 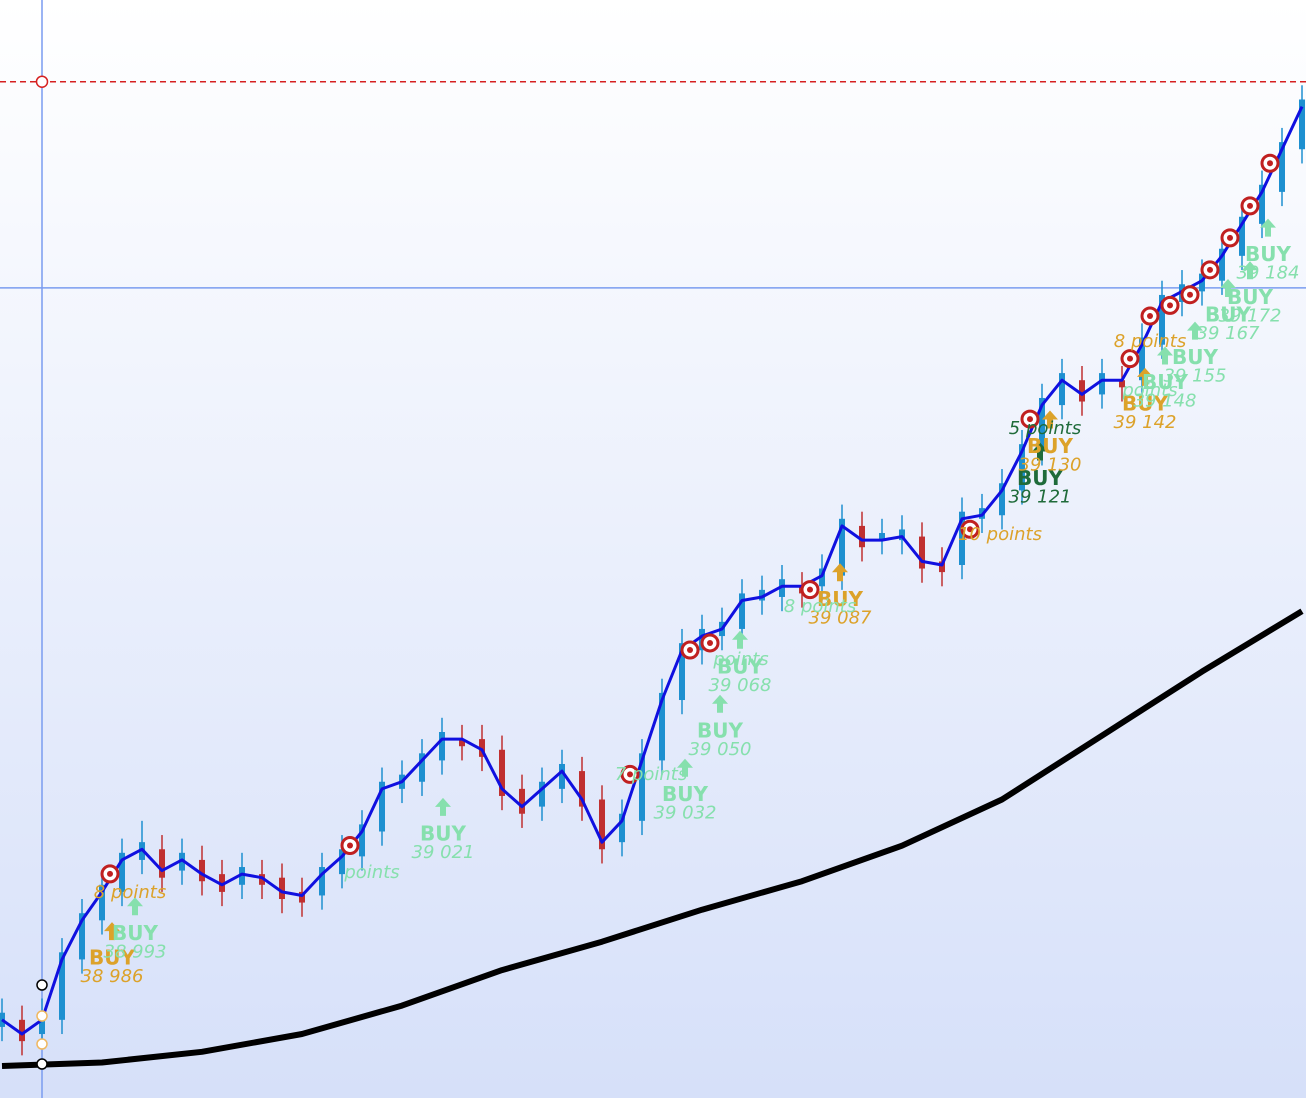 I want to click on points-note: 5 points, so click(x=1045, y=428).